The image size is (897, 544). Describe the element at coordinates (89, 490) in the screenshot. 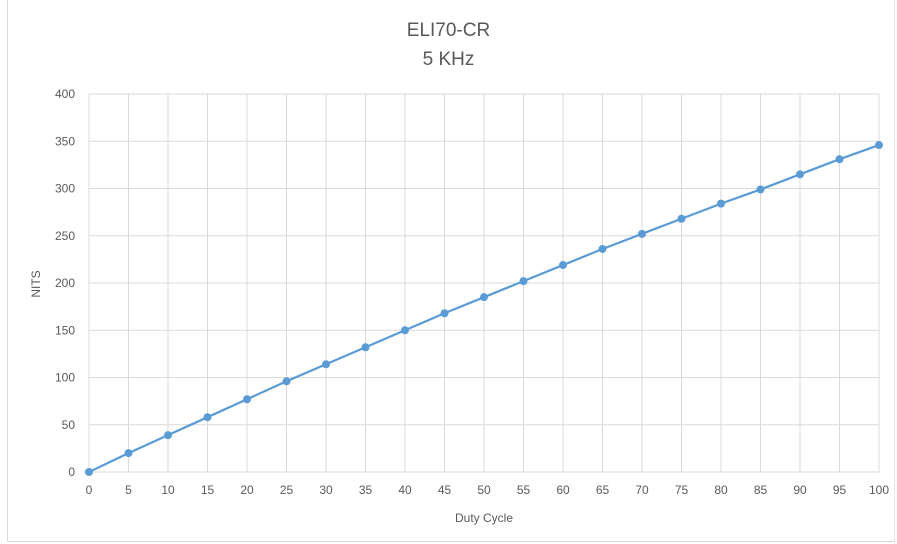

I see `x-tick-label: 0` at that location.